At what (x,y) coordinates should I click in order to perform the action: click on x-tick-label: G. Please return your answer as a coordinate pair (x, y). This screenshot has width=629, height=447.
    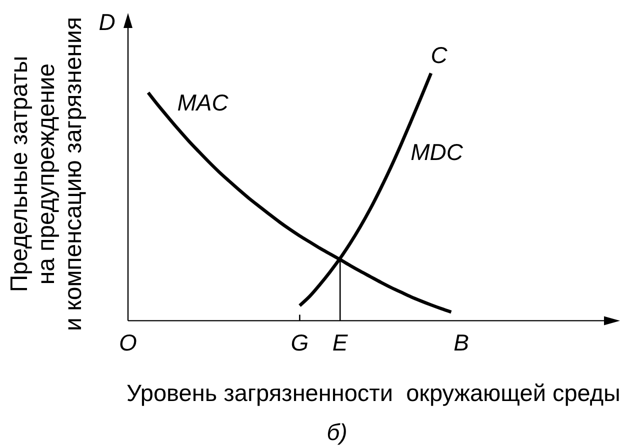
    Looking at the image, I should click on (299, 343).